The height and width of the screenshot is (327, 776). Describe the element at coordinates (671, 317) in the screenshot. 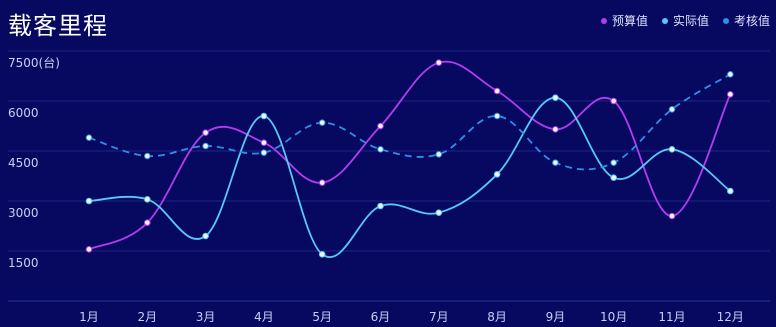

I see `x-tick-label-11: 11月` at that location.